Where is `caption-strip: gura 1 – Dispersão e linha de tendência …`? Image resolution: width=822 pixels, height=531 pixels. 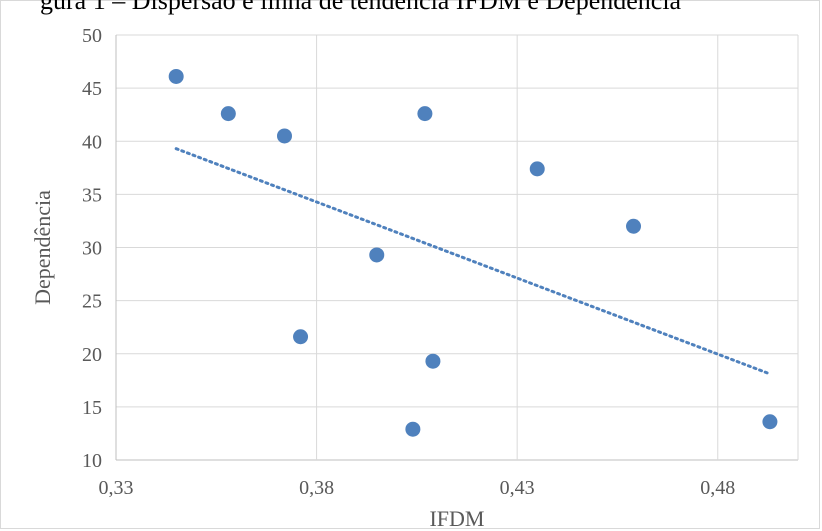
caption-strip: gura 1 – Dispersão e linha de tendência … is located at coordinates (411, 11).